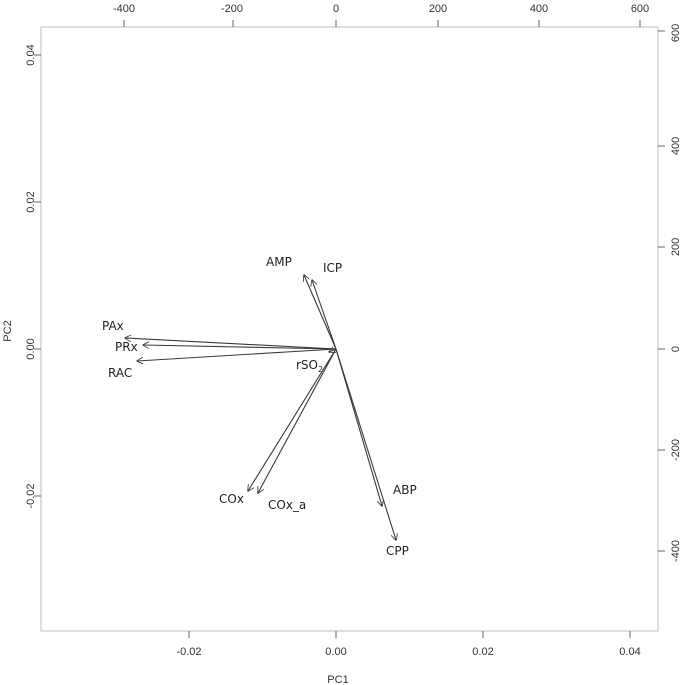 The height and width of the screenshot is (685, 685). I want to click on bottom-axis, so click(409, 634).